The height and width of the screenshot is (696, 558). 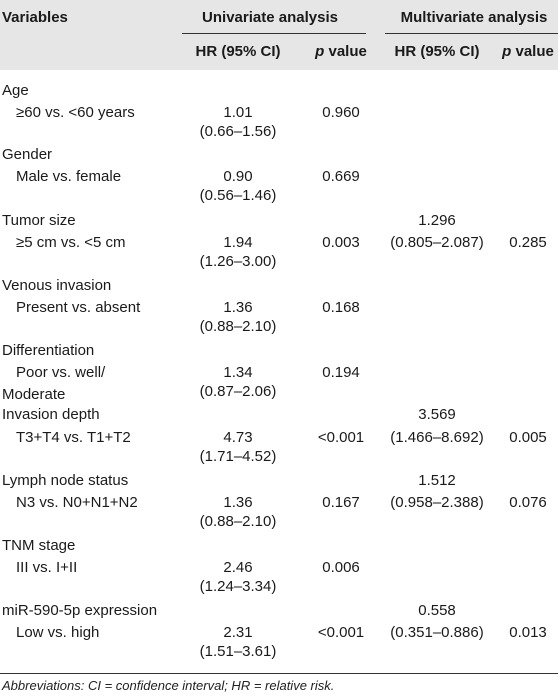 What do you see at coordinates (238, 372) in the screenshot?
I see `uni-hr-value: 1.34` at bounding box center [238, 372].